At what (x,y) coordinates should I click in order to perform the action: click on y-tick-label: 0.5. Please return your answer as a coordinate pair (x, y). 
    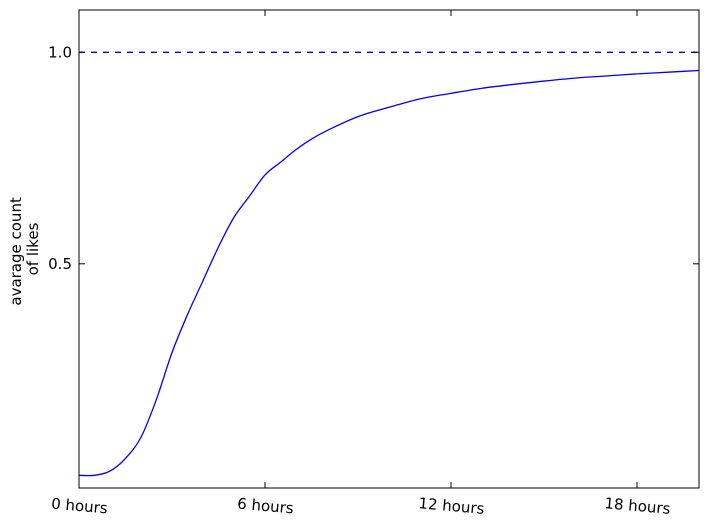
    Looking at the image, I should click on (60, 264).